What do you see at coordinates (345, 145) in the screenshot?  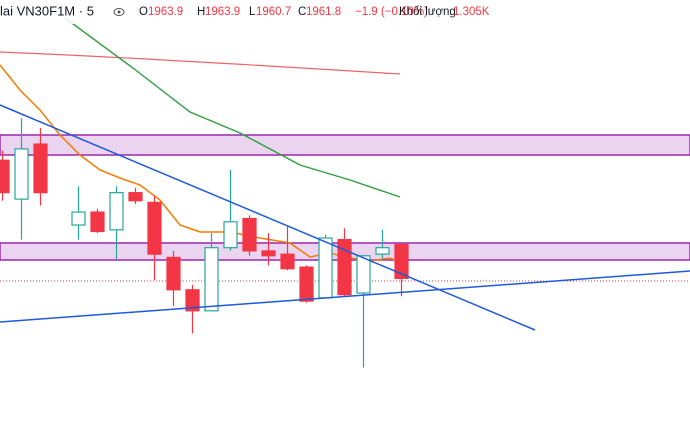 I see `zone` at bounding box center [345, 145].